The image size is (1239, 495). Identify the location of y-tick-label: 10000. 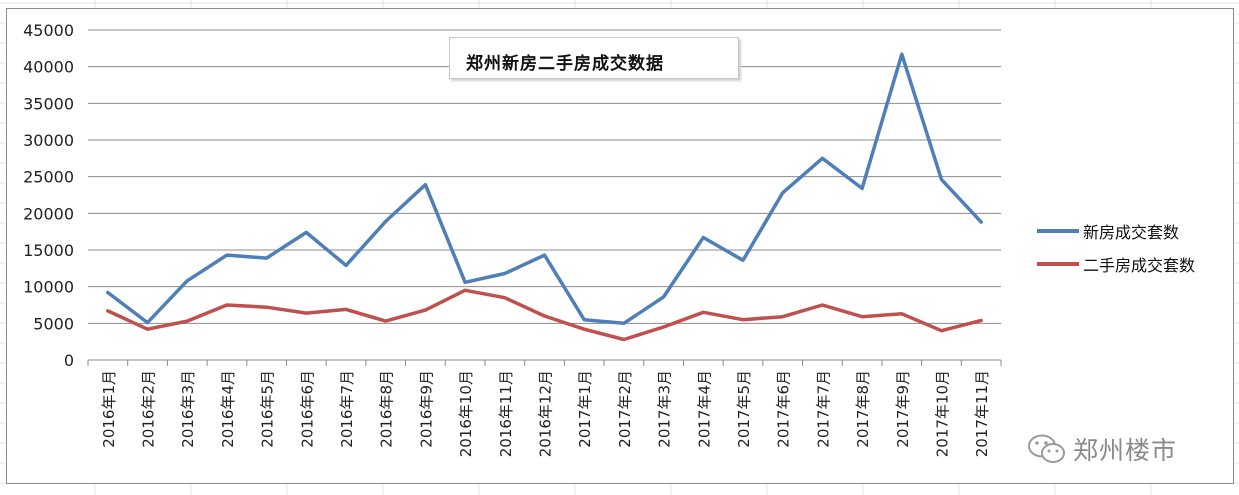
(48, 287).